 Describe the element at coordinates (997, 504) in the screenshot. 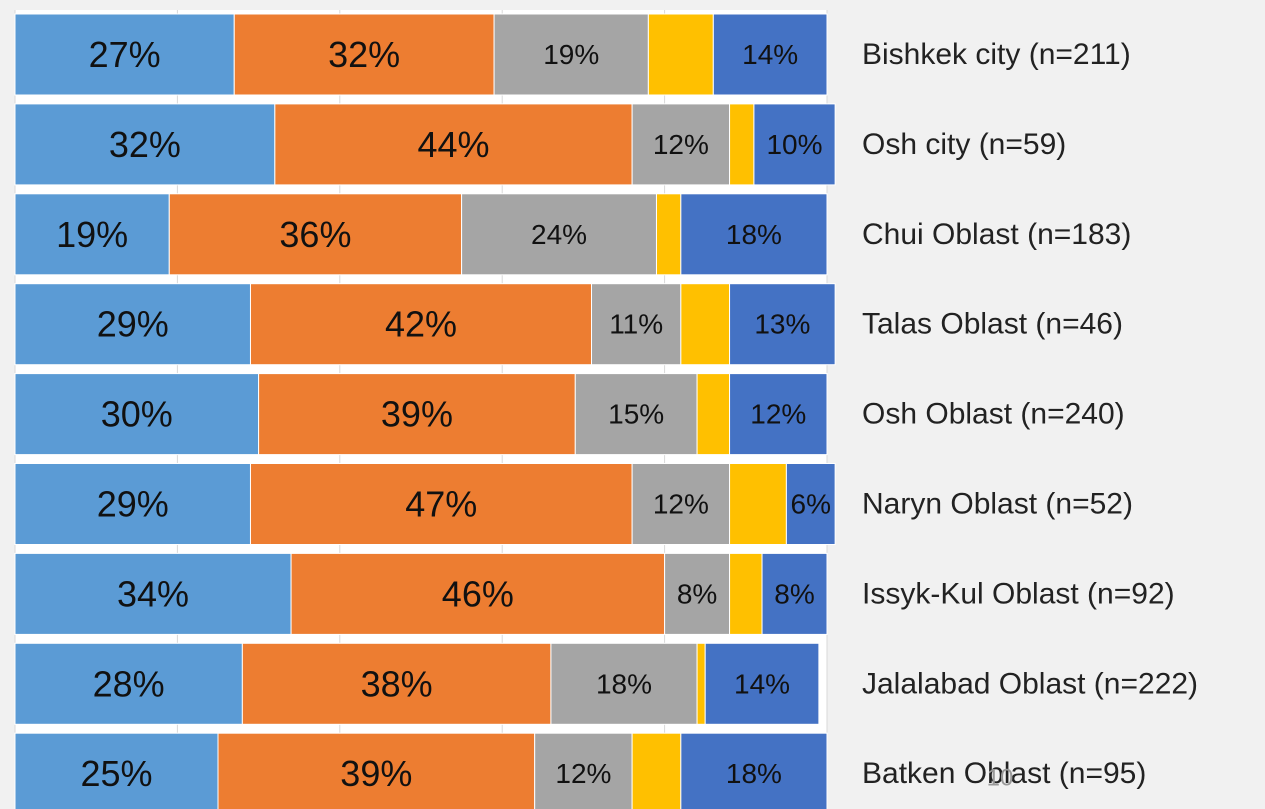

I see `category-label: Naryn Oblast (n=52)` at that location.